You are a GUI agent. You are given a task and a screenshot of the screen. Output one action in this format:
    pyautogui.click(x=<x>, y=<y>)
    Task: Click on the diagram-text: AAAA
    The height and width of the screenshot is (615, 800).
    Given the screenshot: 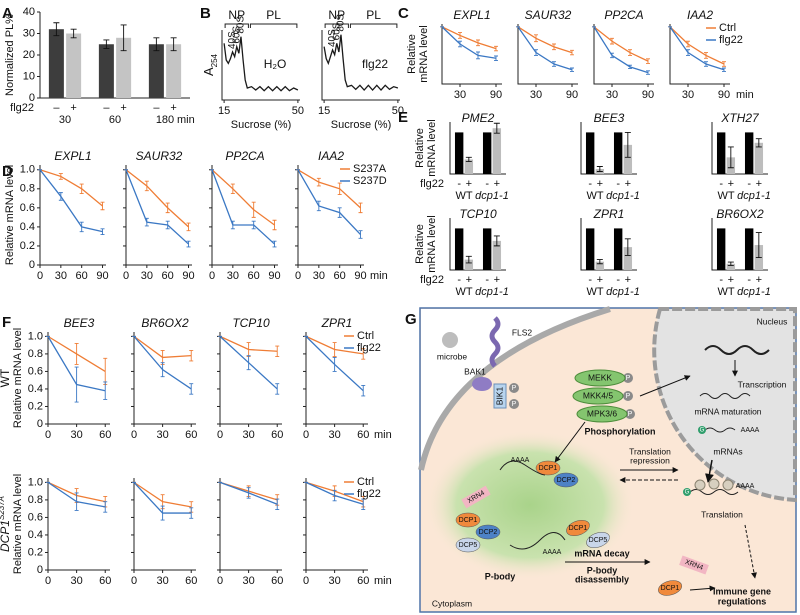 What is the action you would take?
    pyautogui.click(x=520, y=460)
    